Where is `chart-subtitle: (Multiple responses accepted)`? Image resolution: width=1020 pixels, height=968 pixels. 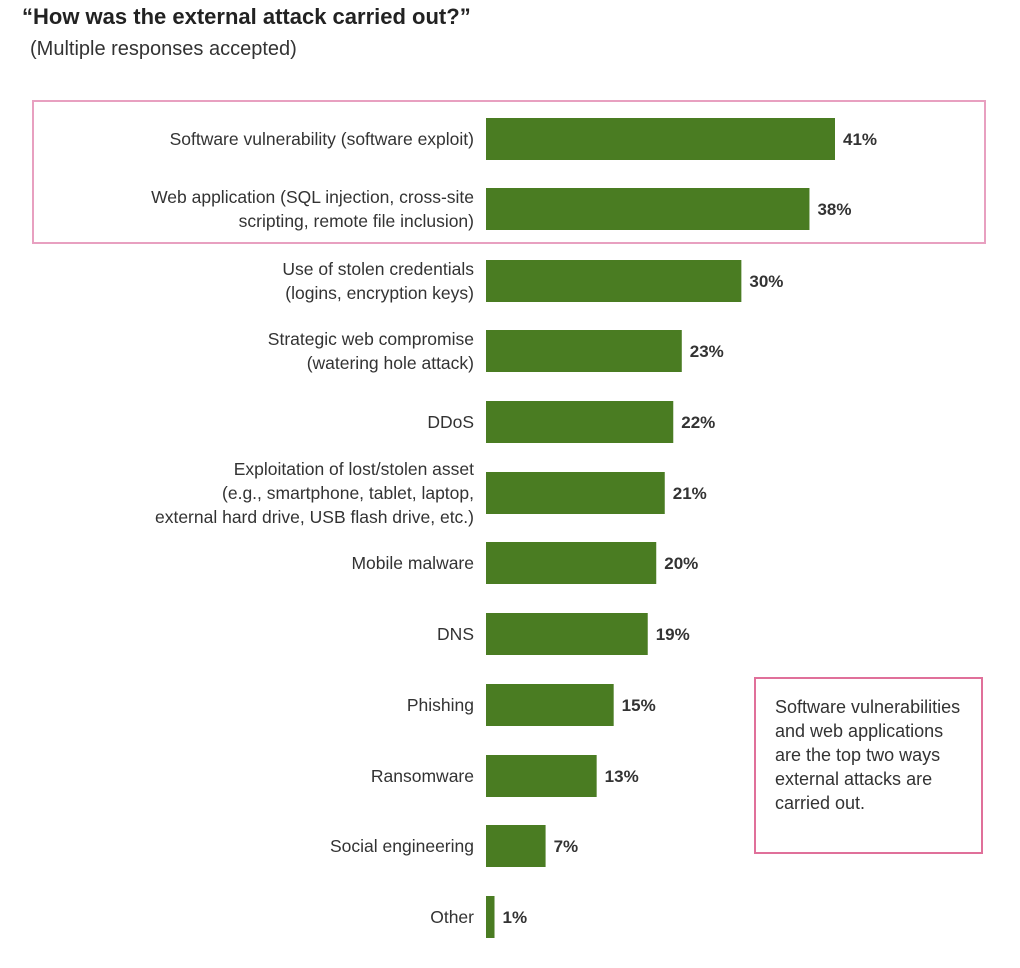 chart-subtitle: (Multiple responses accepted) is located at coordinates (163, 49).